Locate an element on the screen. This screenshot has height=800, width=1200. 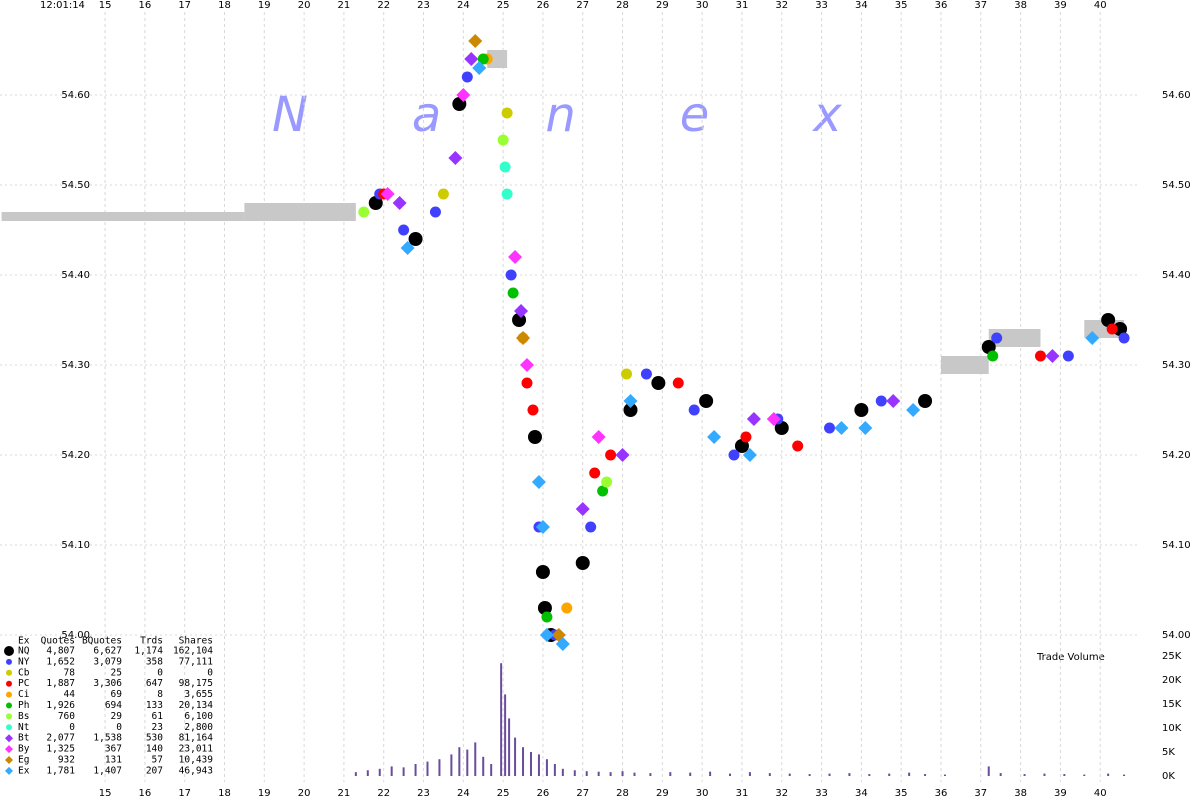
time-label: 12:01:14 is located at coordinates (62, 5).